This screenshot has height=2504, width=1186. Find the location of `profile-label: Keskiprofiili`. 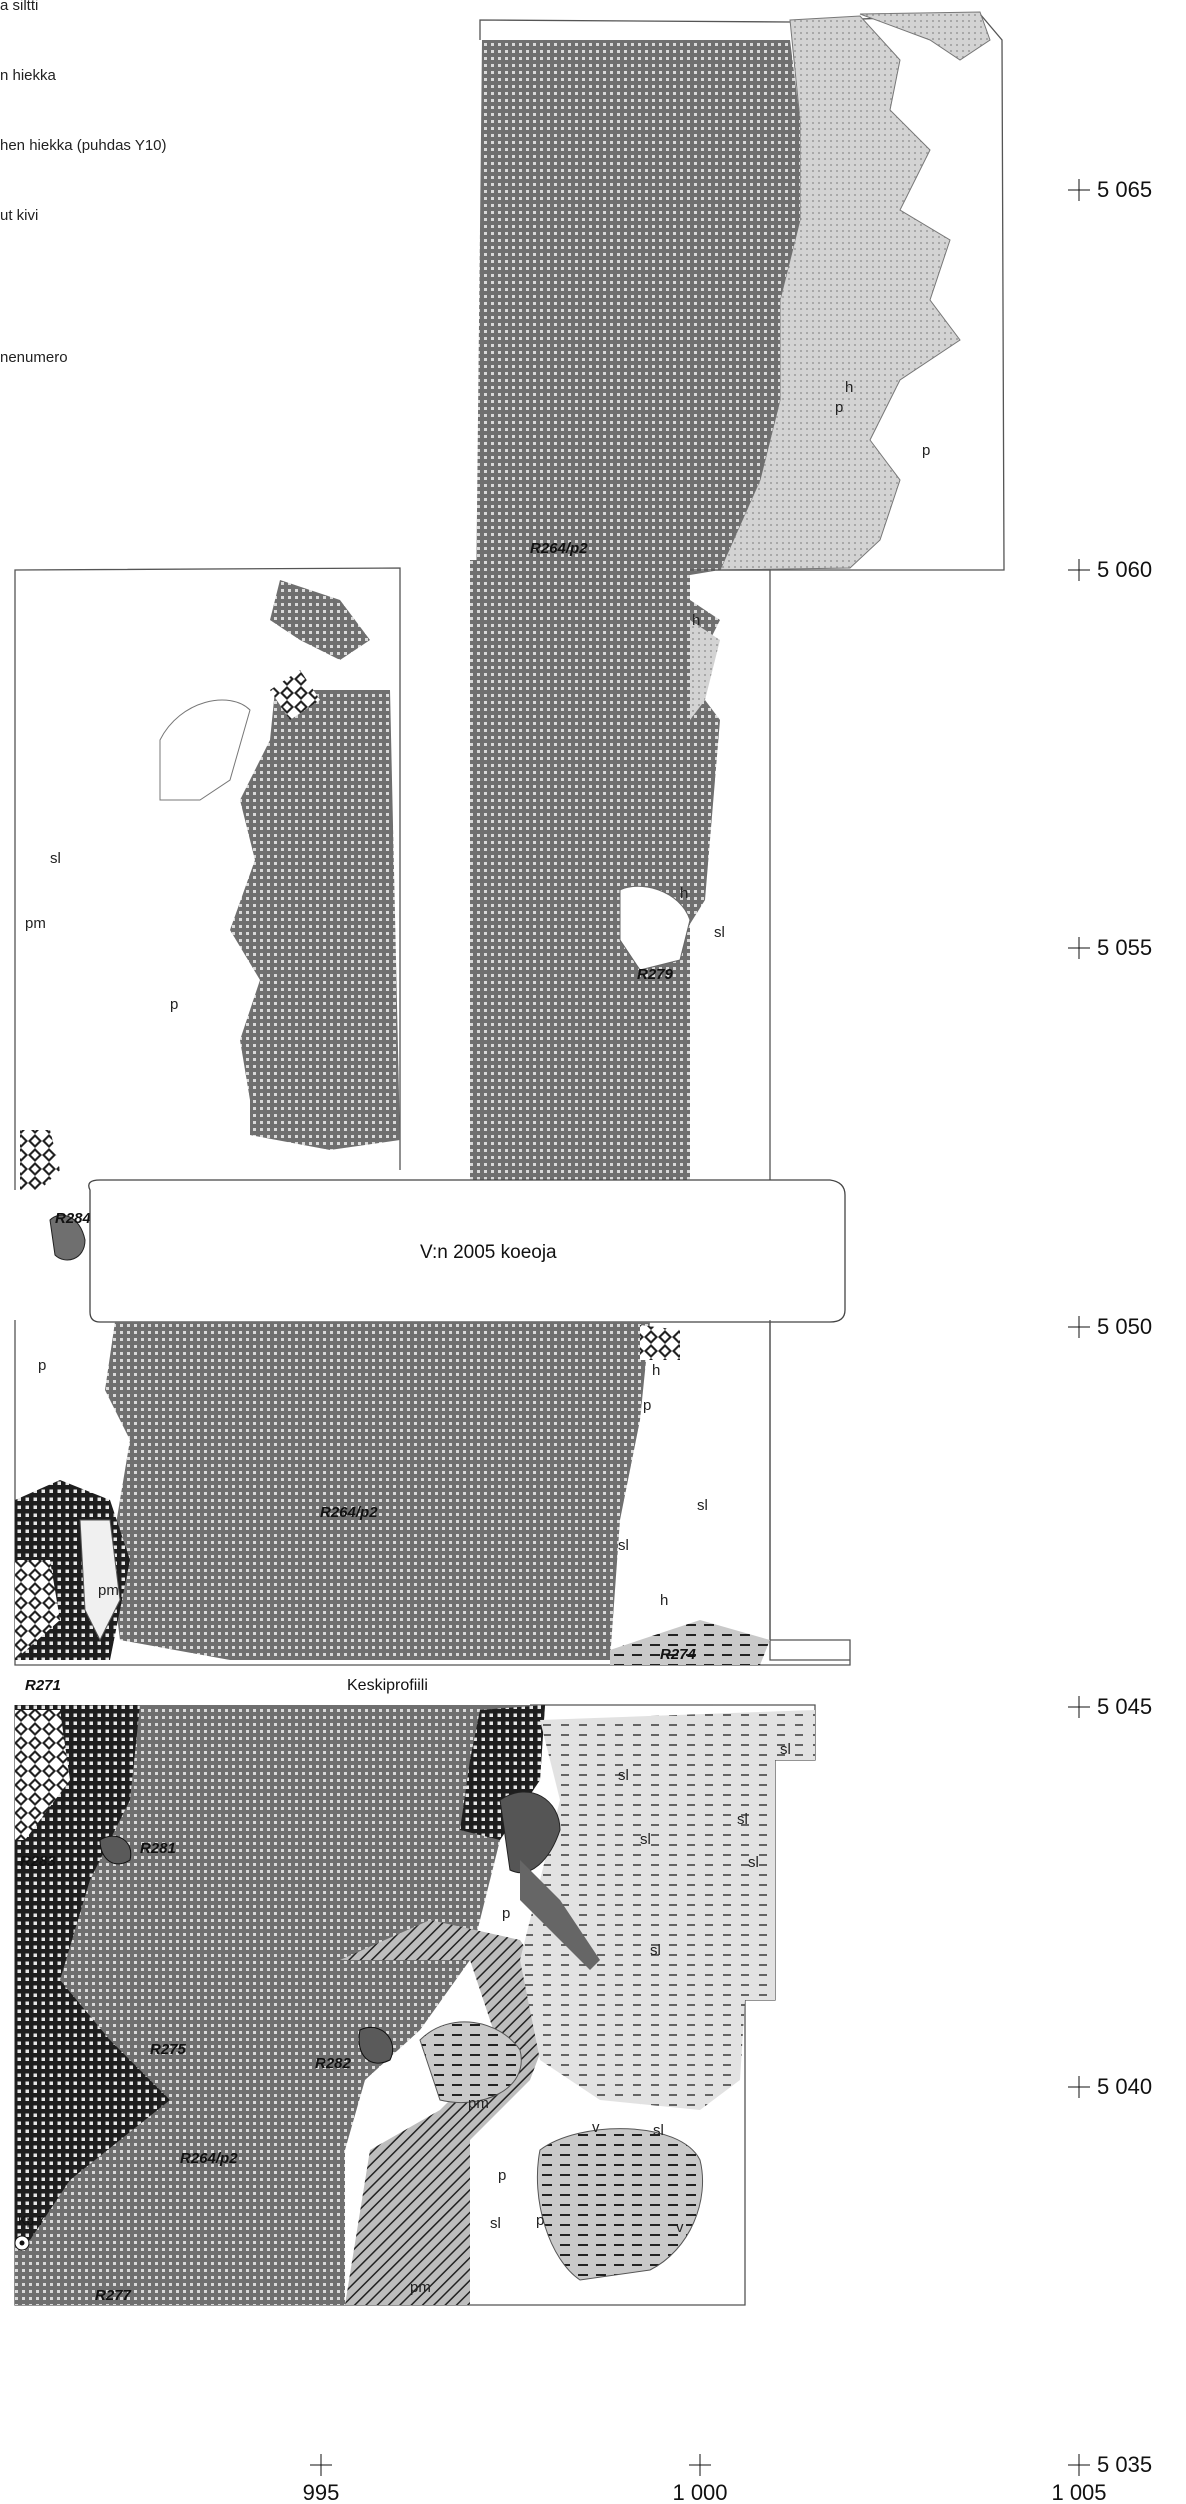

profile-label: Keskiprofiili is located at coordinates (387, 1685).